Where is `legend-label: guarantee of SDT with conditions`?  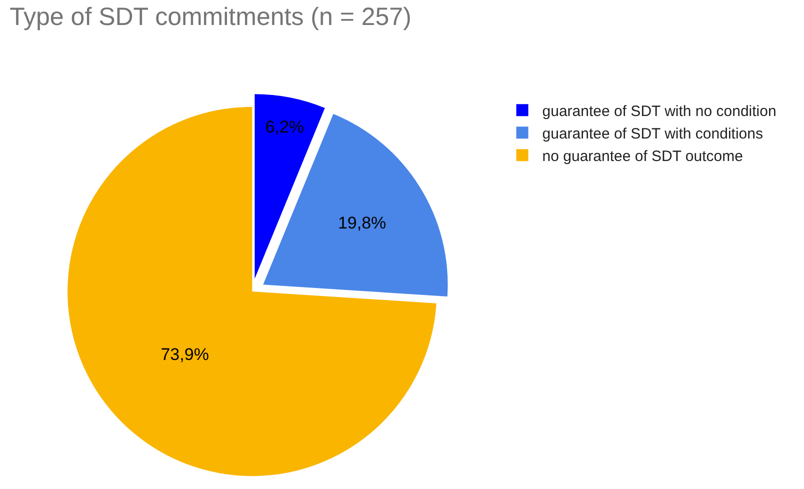
legend-label: guarantee of SDT with conditions is located at coordinates (652, 134).